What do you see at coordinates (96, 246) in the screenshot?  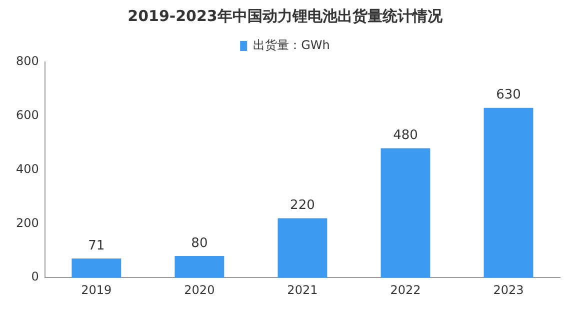 I see `data-label: 71` at bounding box center [96, 246].